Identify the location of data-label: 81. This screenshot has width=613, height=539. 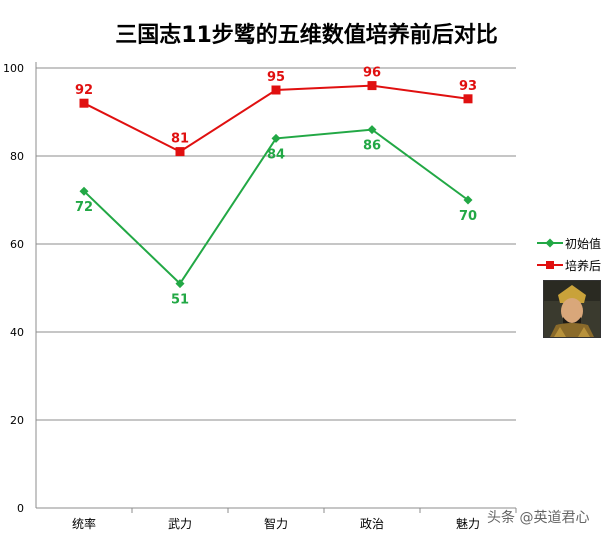
(180, 139).